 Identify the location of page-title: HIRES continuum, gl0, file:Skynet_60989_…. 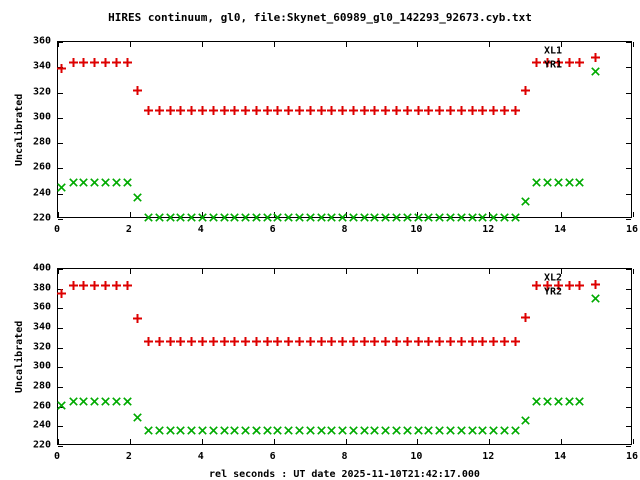
(320, 17).